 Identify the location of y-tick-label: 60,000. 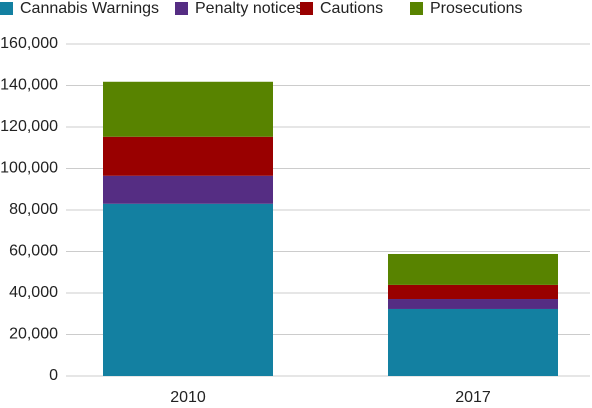
(33, 251).